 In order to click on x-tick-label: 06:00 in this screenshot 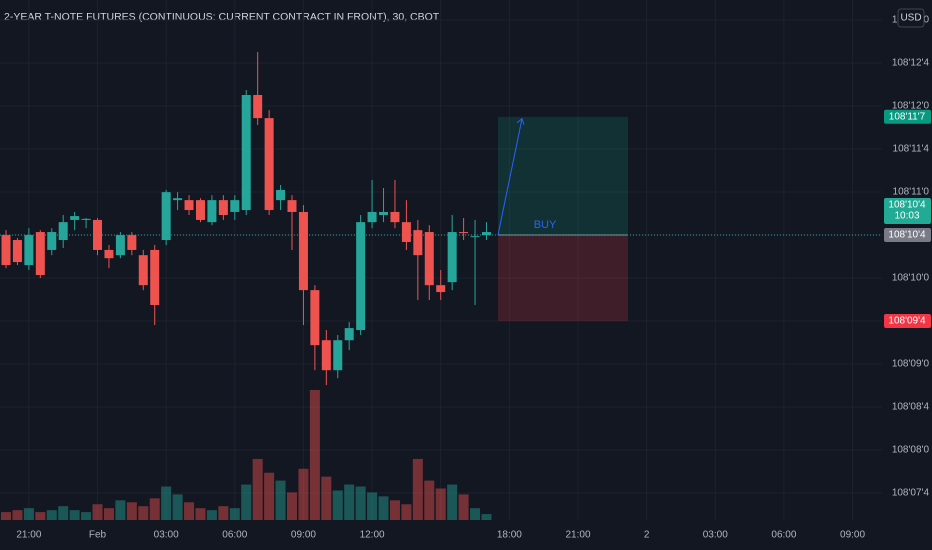, I will do `click(783, 535)`.